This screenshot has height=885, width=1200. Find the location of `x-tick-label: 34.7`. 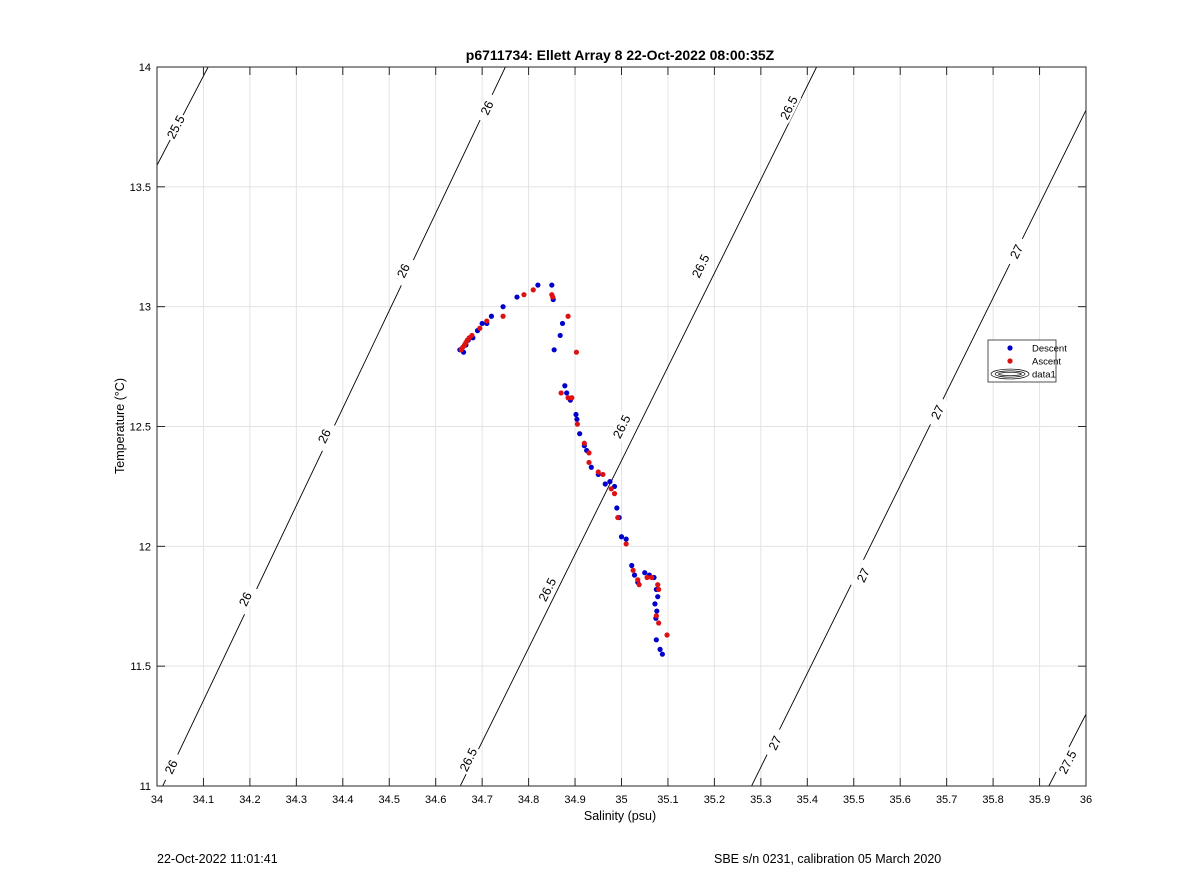

x-tick-label: 34.7 is located at coordinates (481, 800).